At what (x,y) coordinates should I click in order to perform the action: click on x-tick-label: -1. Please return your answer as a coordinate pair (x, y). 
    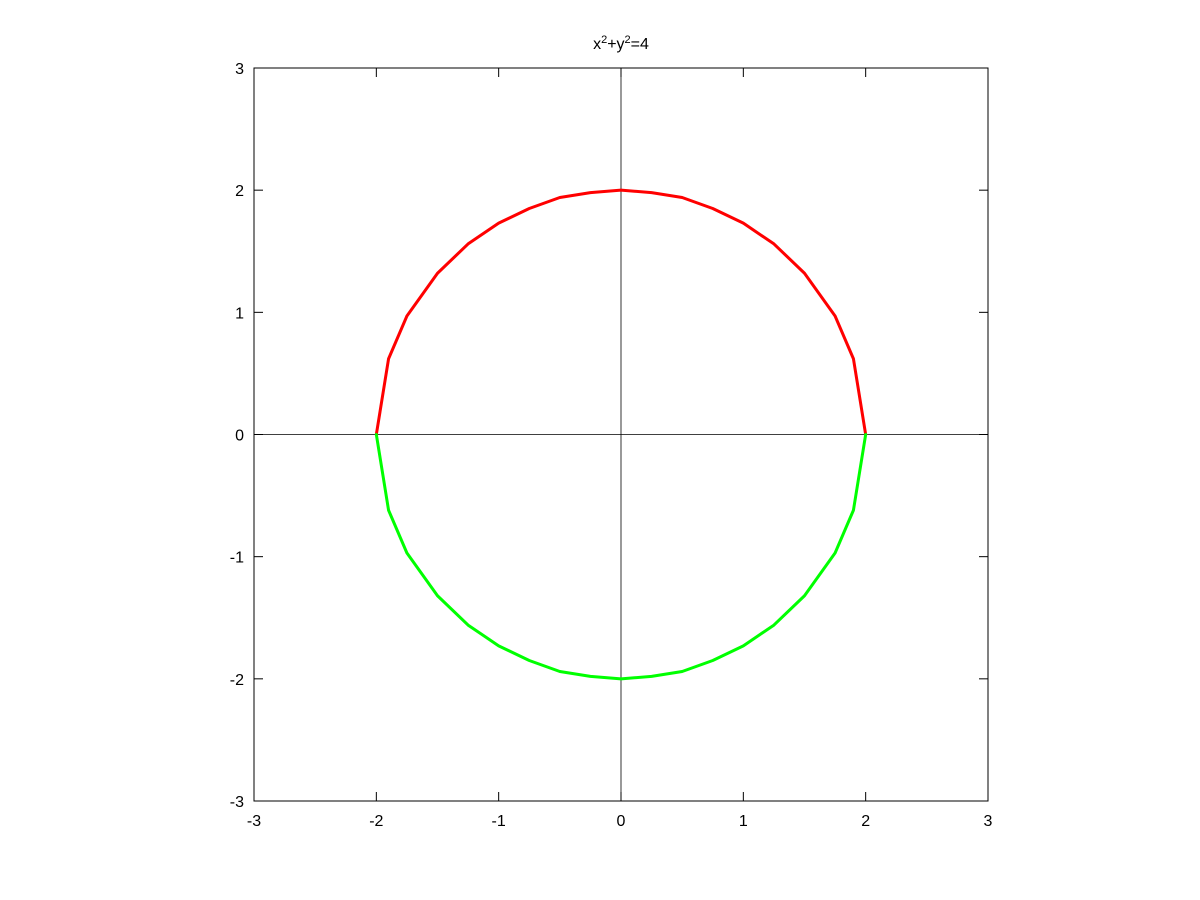
    Looking at the image, I should click on (499, 821).